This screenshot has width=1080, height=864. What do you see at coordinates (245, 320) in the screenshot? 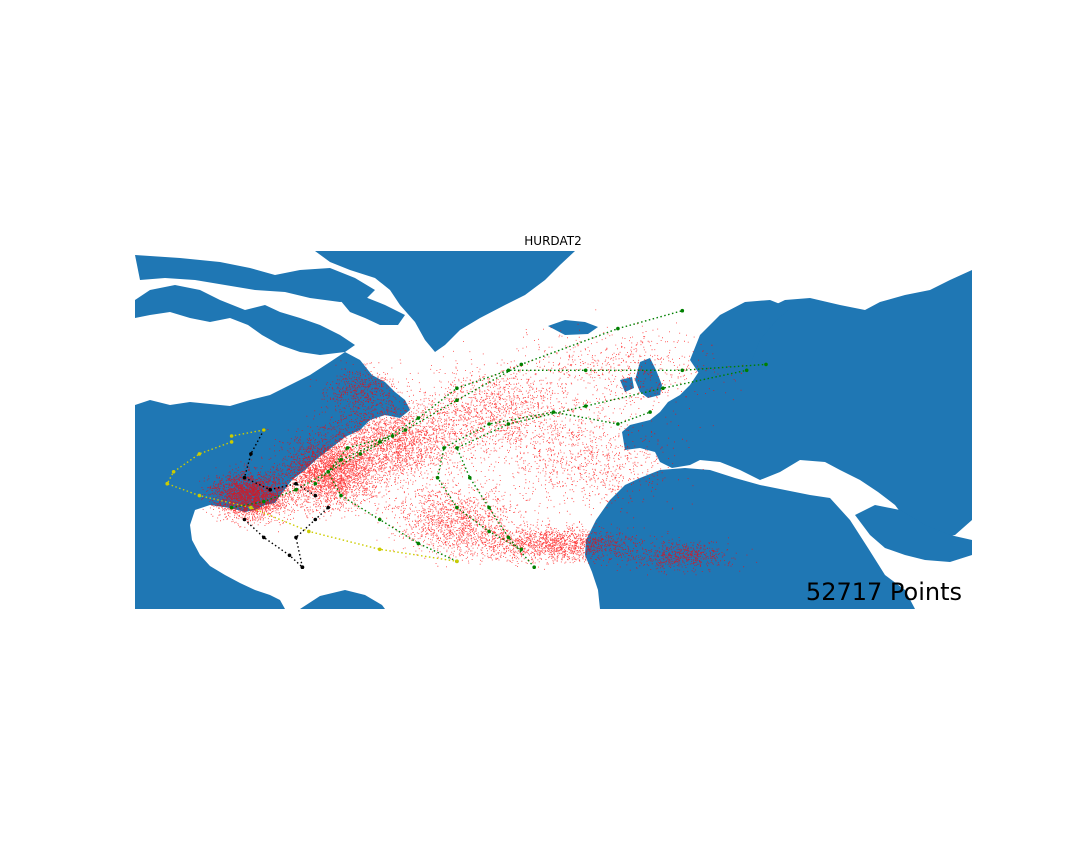
I see `land-canada-north` at bounding box center [245, 320].